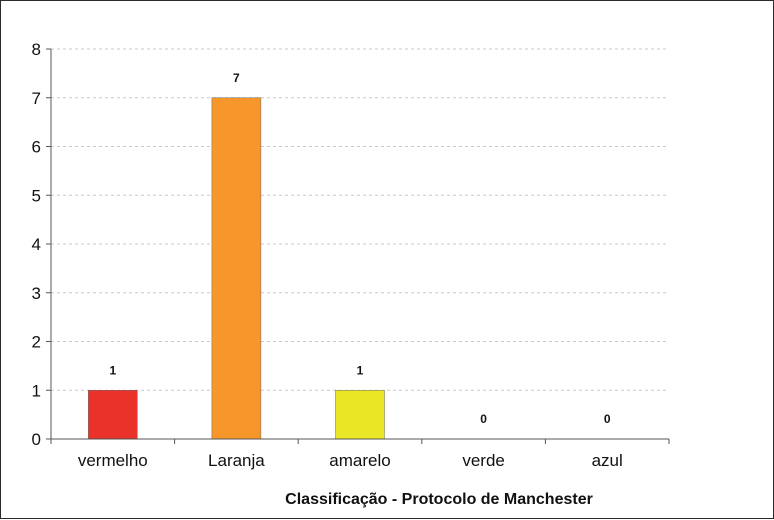  Describe the element at coordinates (359, 460) in the screenshot. I see `category-label: amarelo` at that location.